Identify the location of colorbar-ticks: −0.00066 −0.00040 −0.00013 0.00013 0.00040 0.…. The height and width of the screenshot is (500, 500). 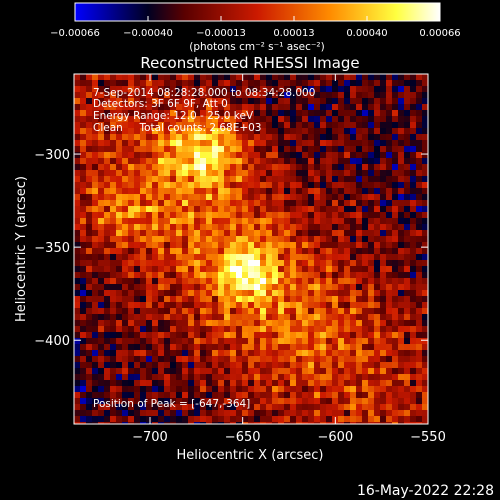
(255, 27).